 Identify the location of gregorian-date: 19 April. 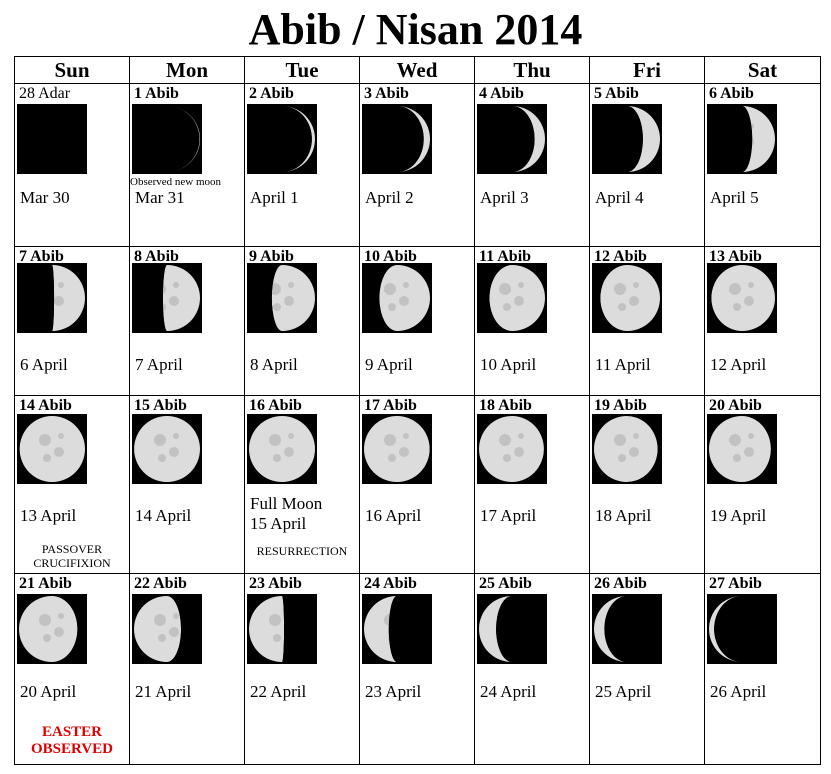
(738, 515).